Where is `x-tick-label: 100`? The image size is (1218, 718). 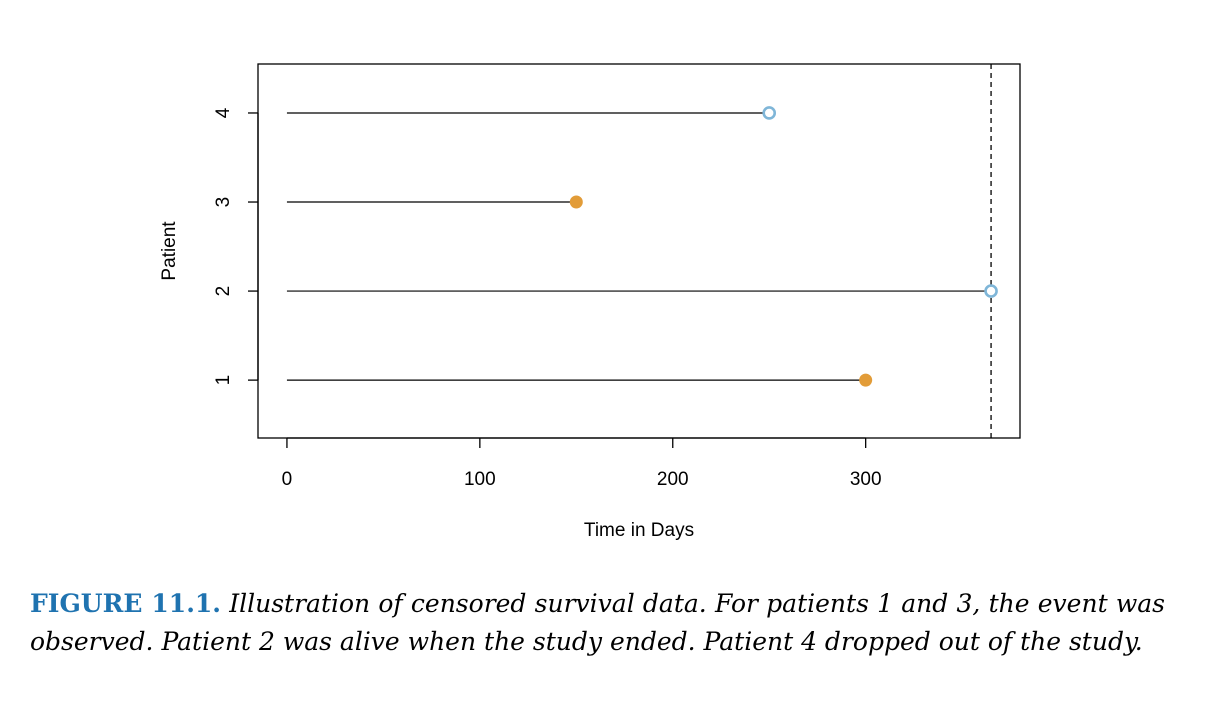
x-tick-label: 100 is located at coordinates (480, 479).